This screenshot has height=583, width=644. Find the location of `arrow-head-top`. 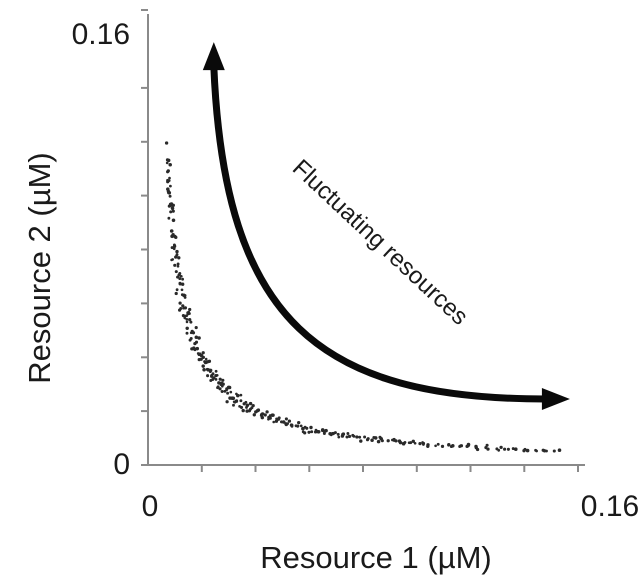

arrow-head-top is located at coordinates (213, 56).